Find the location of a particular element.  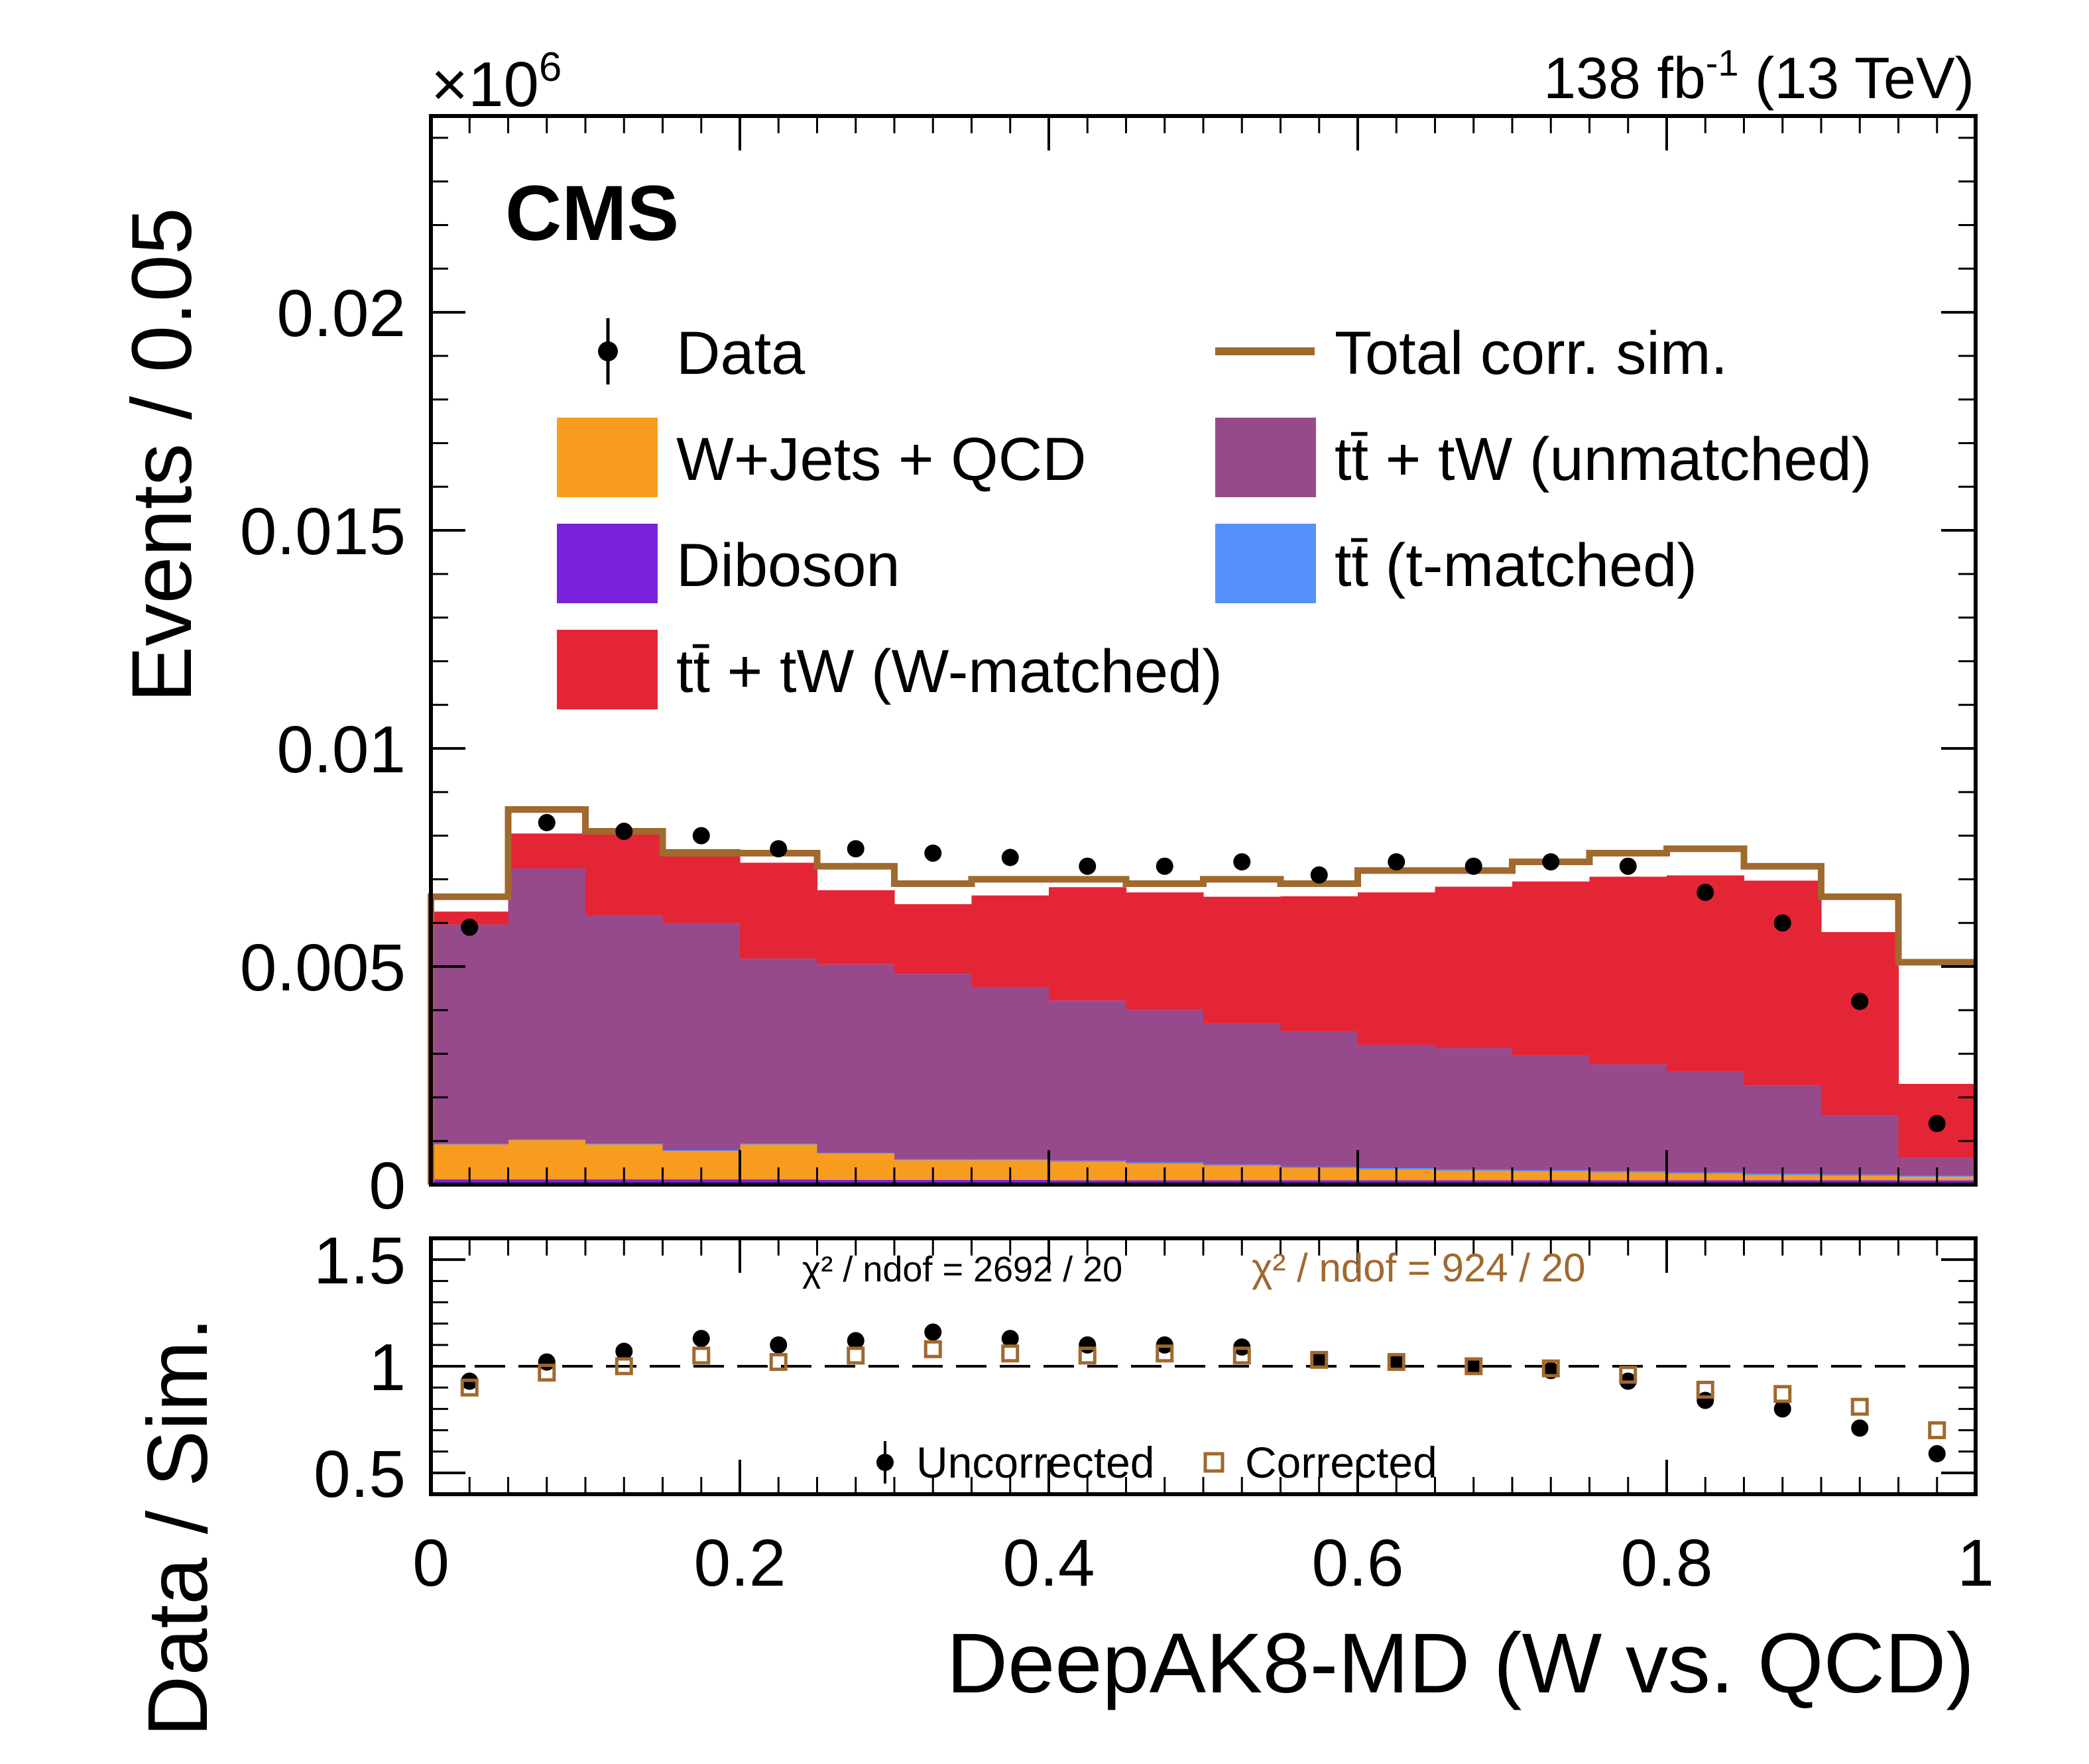

lumi-label: 138 fb-1 (13 TeV) is located at coordinates (1758, 76).